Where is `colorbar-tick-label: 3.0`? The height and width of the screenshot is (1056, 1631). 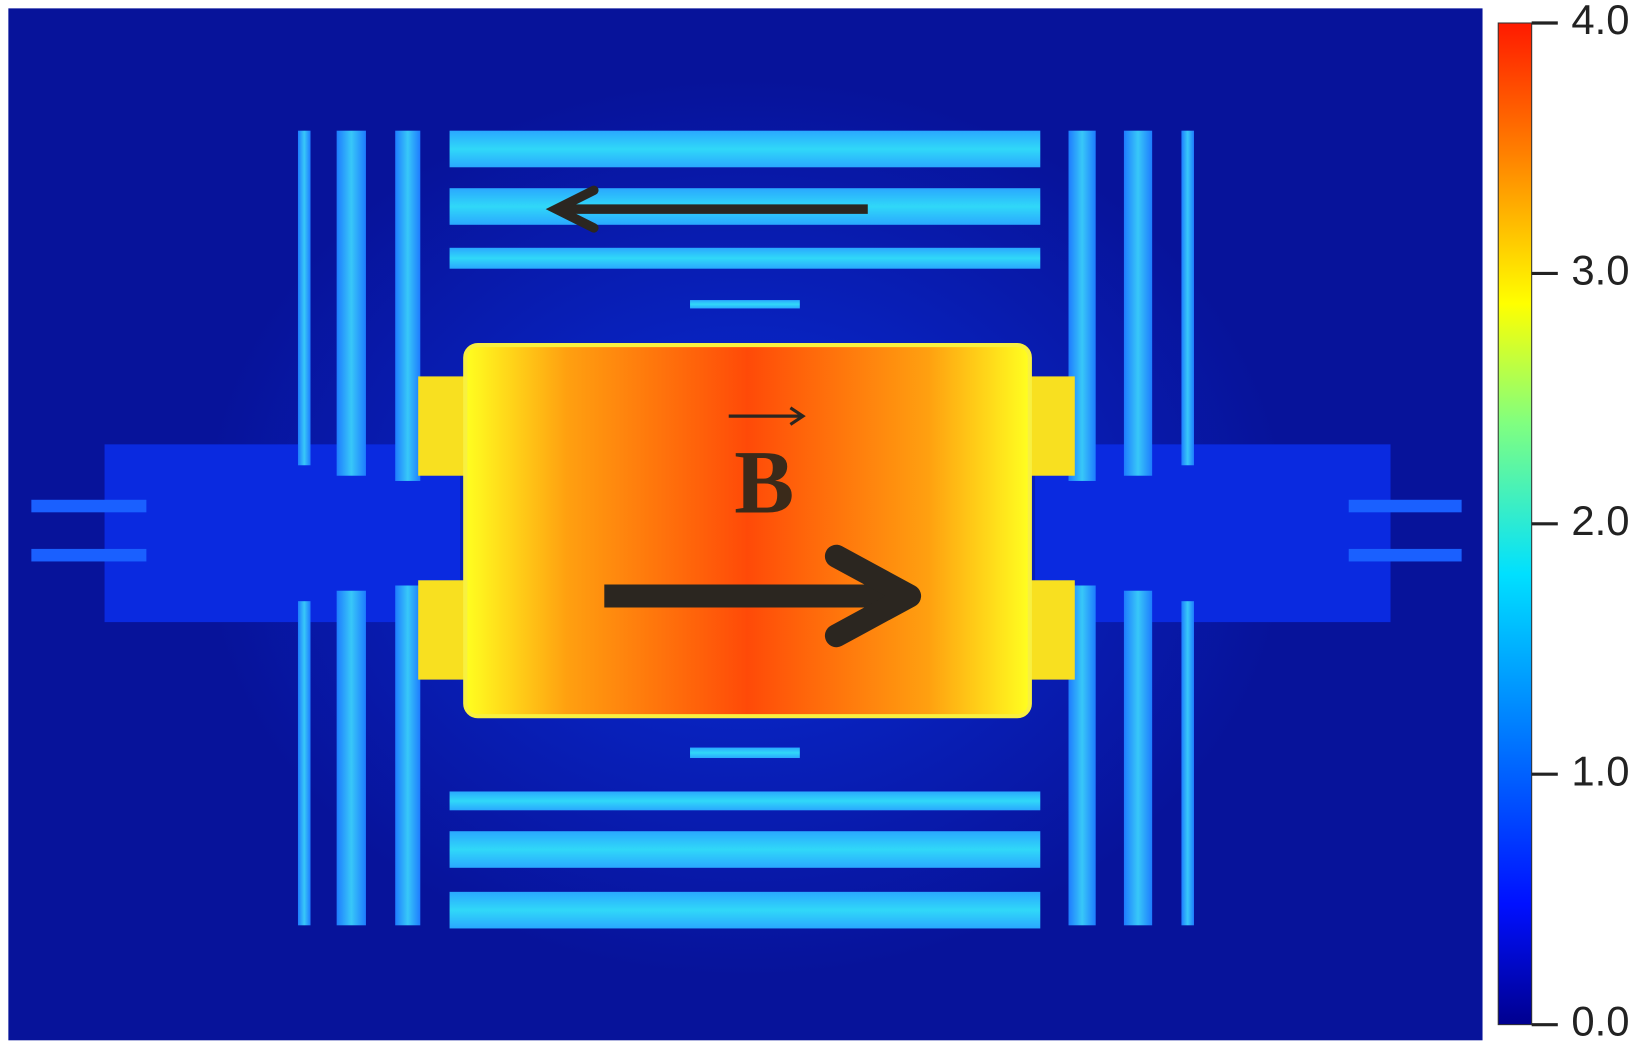 colorbar-tick-label: 3.0 is located at coordinates (1600, 269).